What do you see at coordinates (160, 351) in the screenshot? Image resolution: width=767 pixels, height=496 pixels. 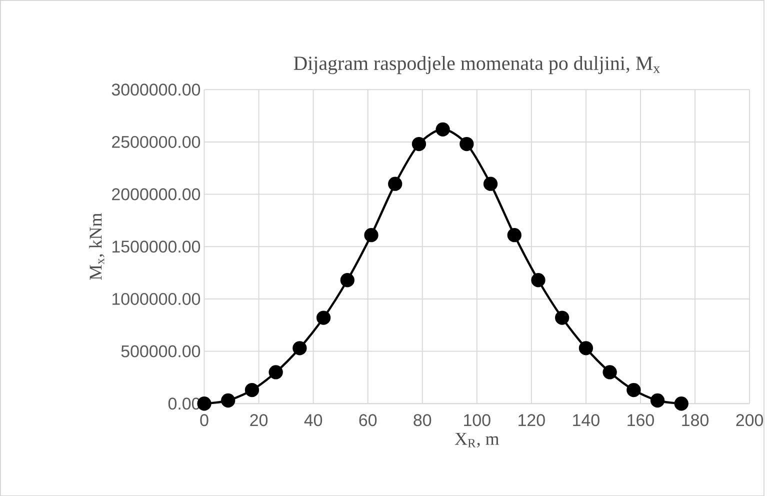 I see `y-tick-label: 500000.00` at bounding box center [160, 351].